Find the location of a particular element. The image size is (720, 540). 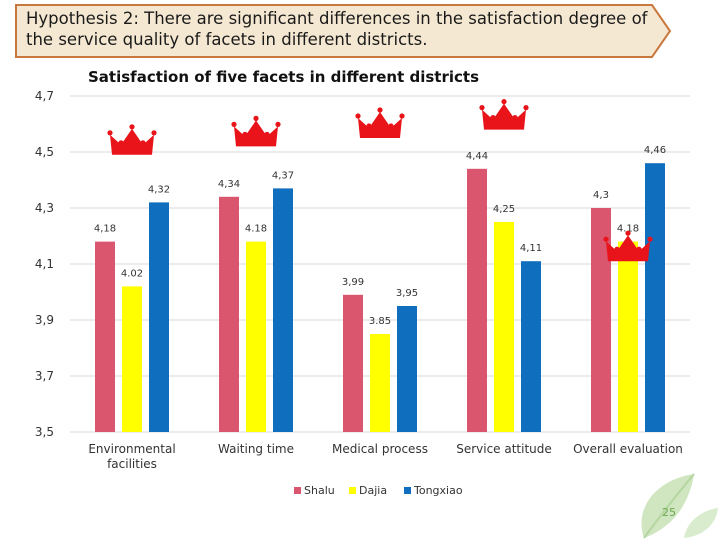

leaf-icon is located at coordinates (679, 506).